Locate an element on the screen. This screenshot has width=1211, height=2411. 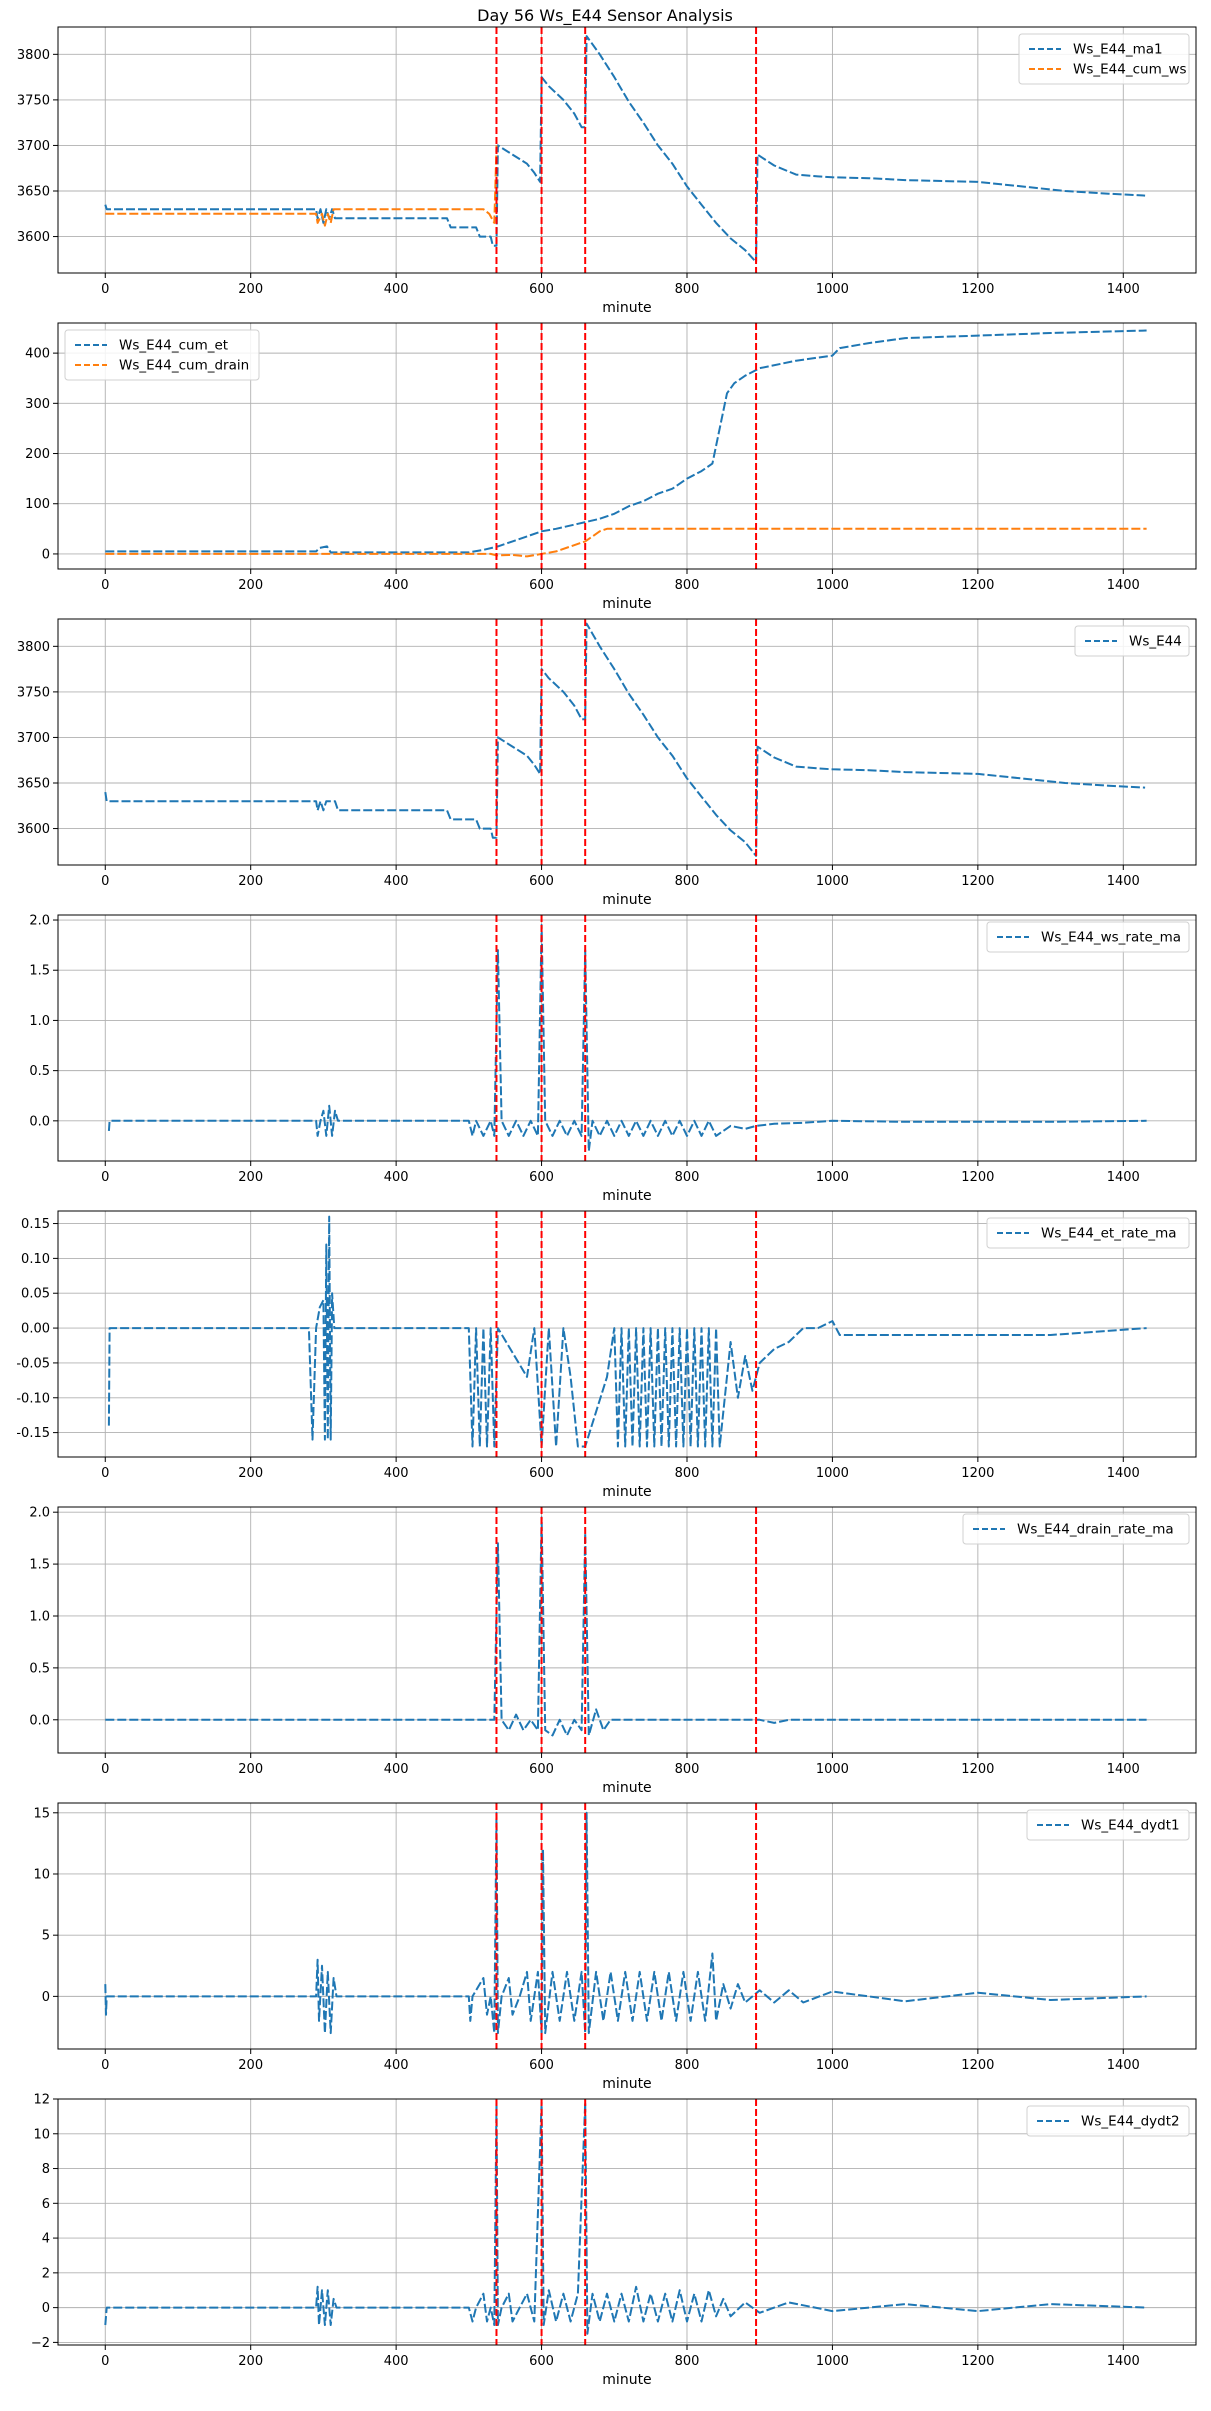
y-tick-label: 3600 is located at coordinates (33, 829).